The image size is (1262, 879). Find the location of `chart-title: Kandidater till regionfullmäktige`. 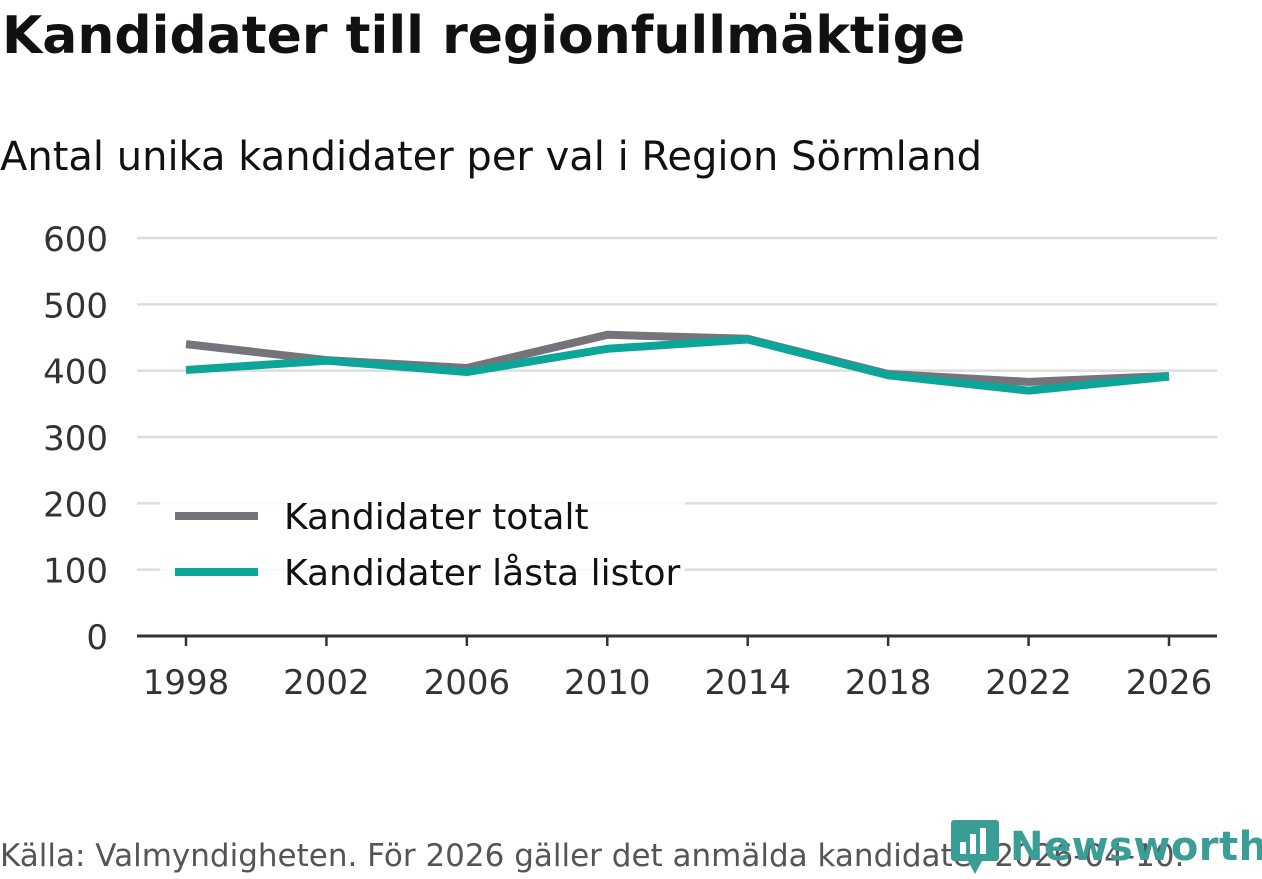

chart-title: Kandidater till regionfullmäktige is located at coordinates (484, 36).